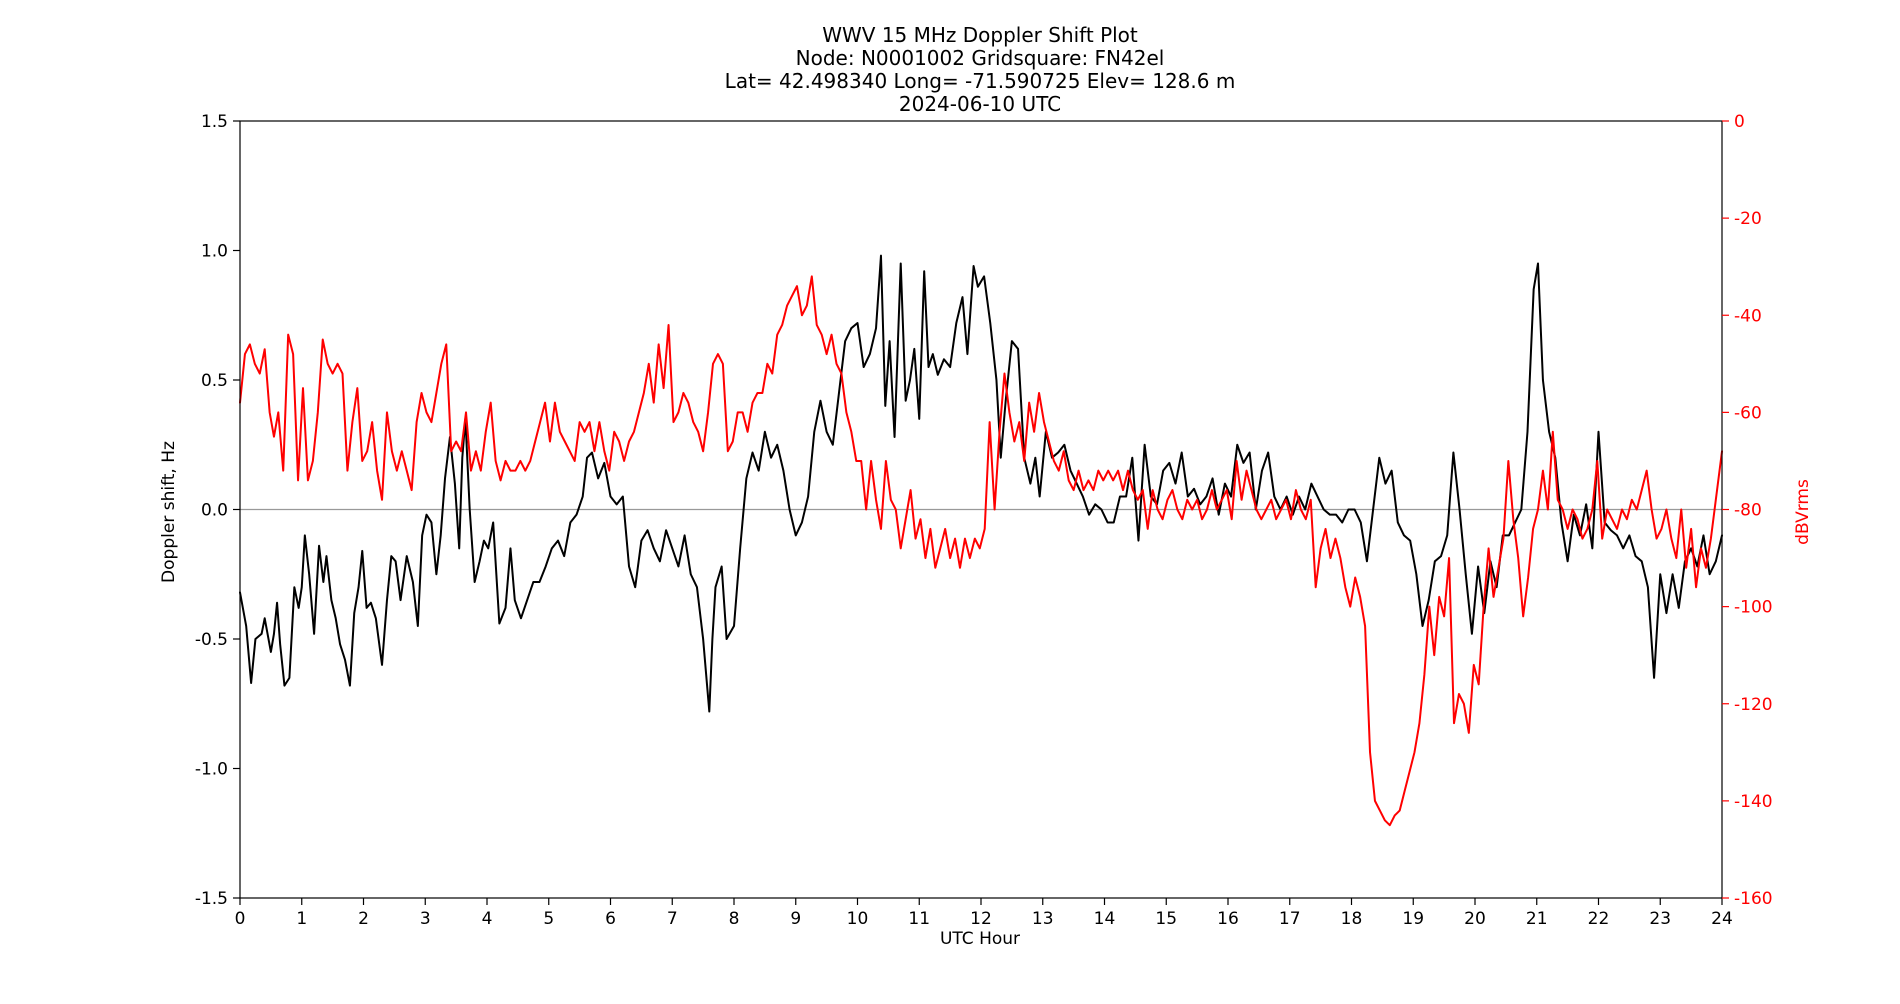 This screenshot has width=1900, height=1004. I want to click on y-axis-label-right: dBVrms, so click(1803, 512).